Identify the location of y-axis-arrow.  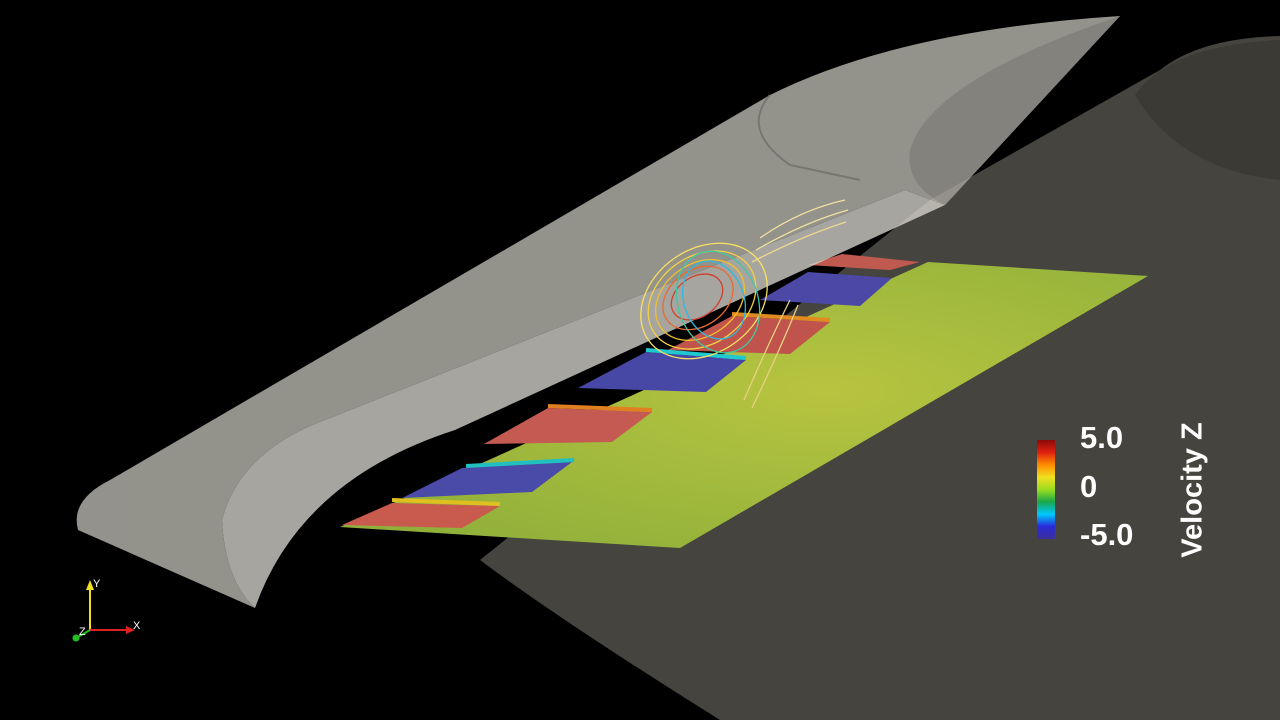
(90, 585).